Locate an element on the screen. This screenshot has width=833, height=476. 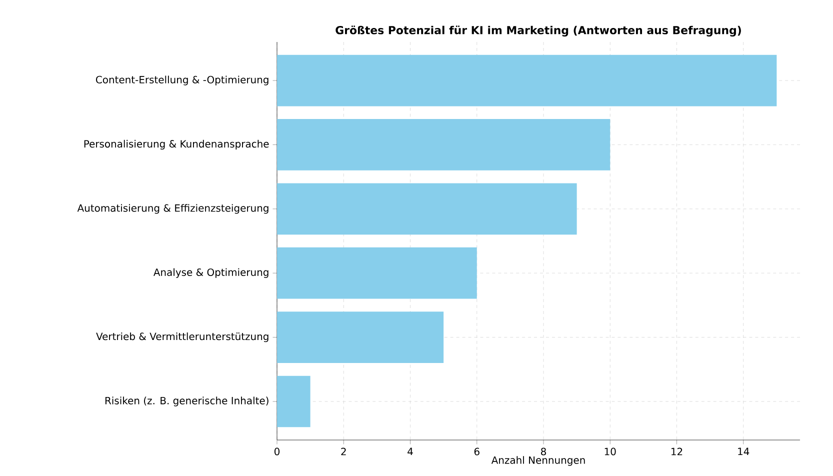
x-tick-label: 8 is located at coordinates (543, 452).